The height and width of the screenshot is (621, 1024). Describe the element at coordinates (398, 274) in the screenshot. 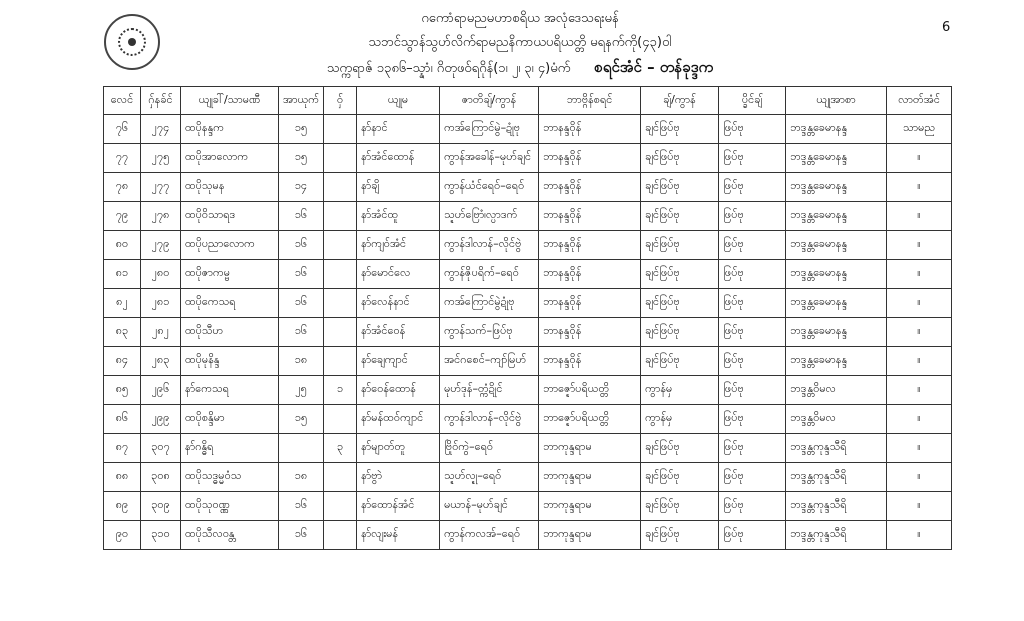

I see `cell-father-name: နာ်မောင်လေ` at that location.